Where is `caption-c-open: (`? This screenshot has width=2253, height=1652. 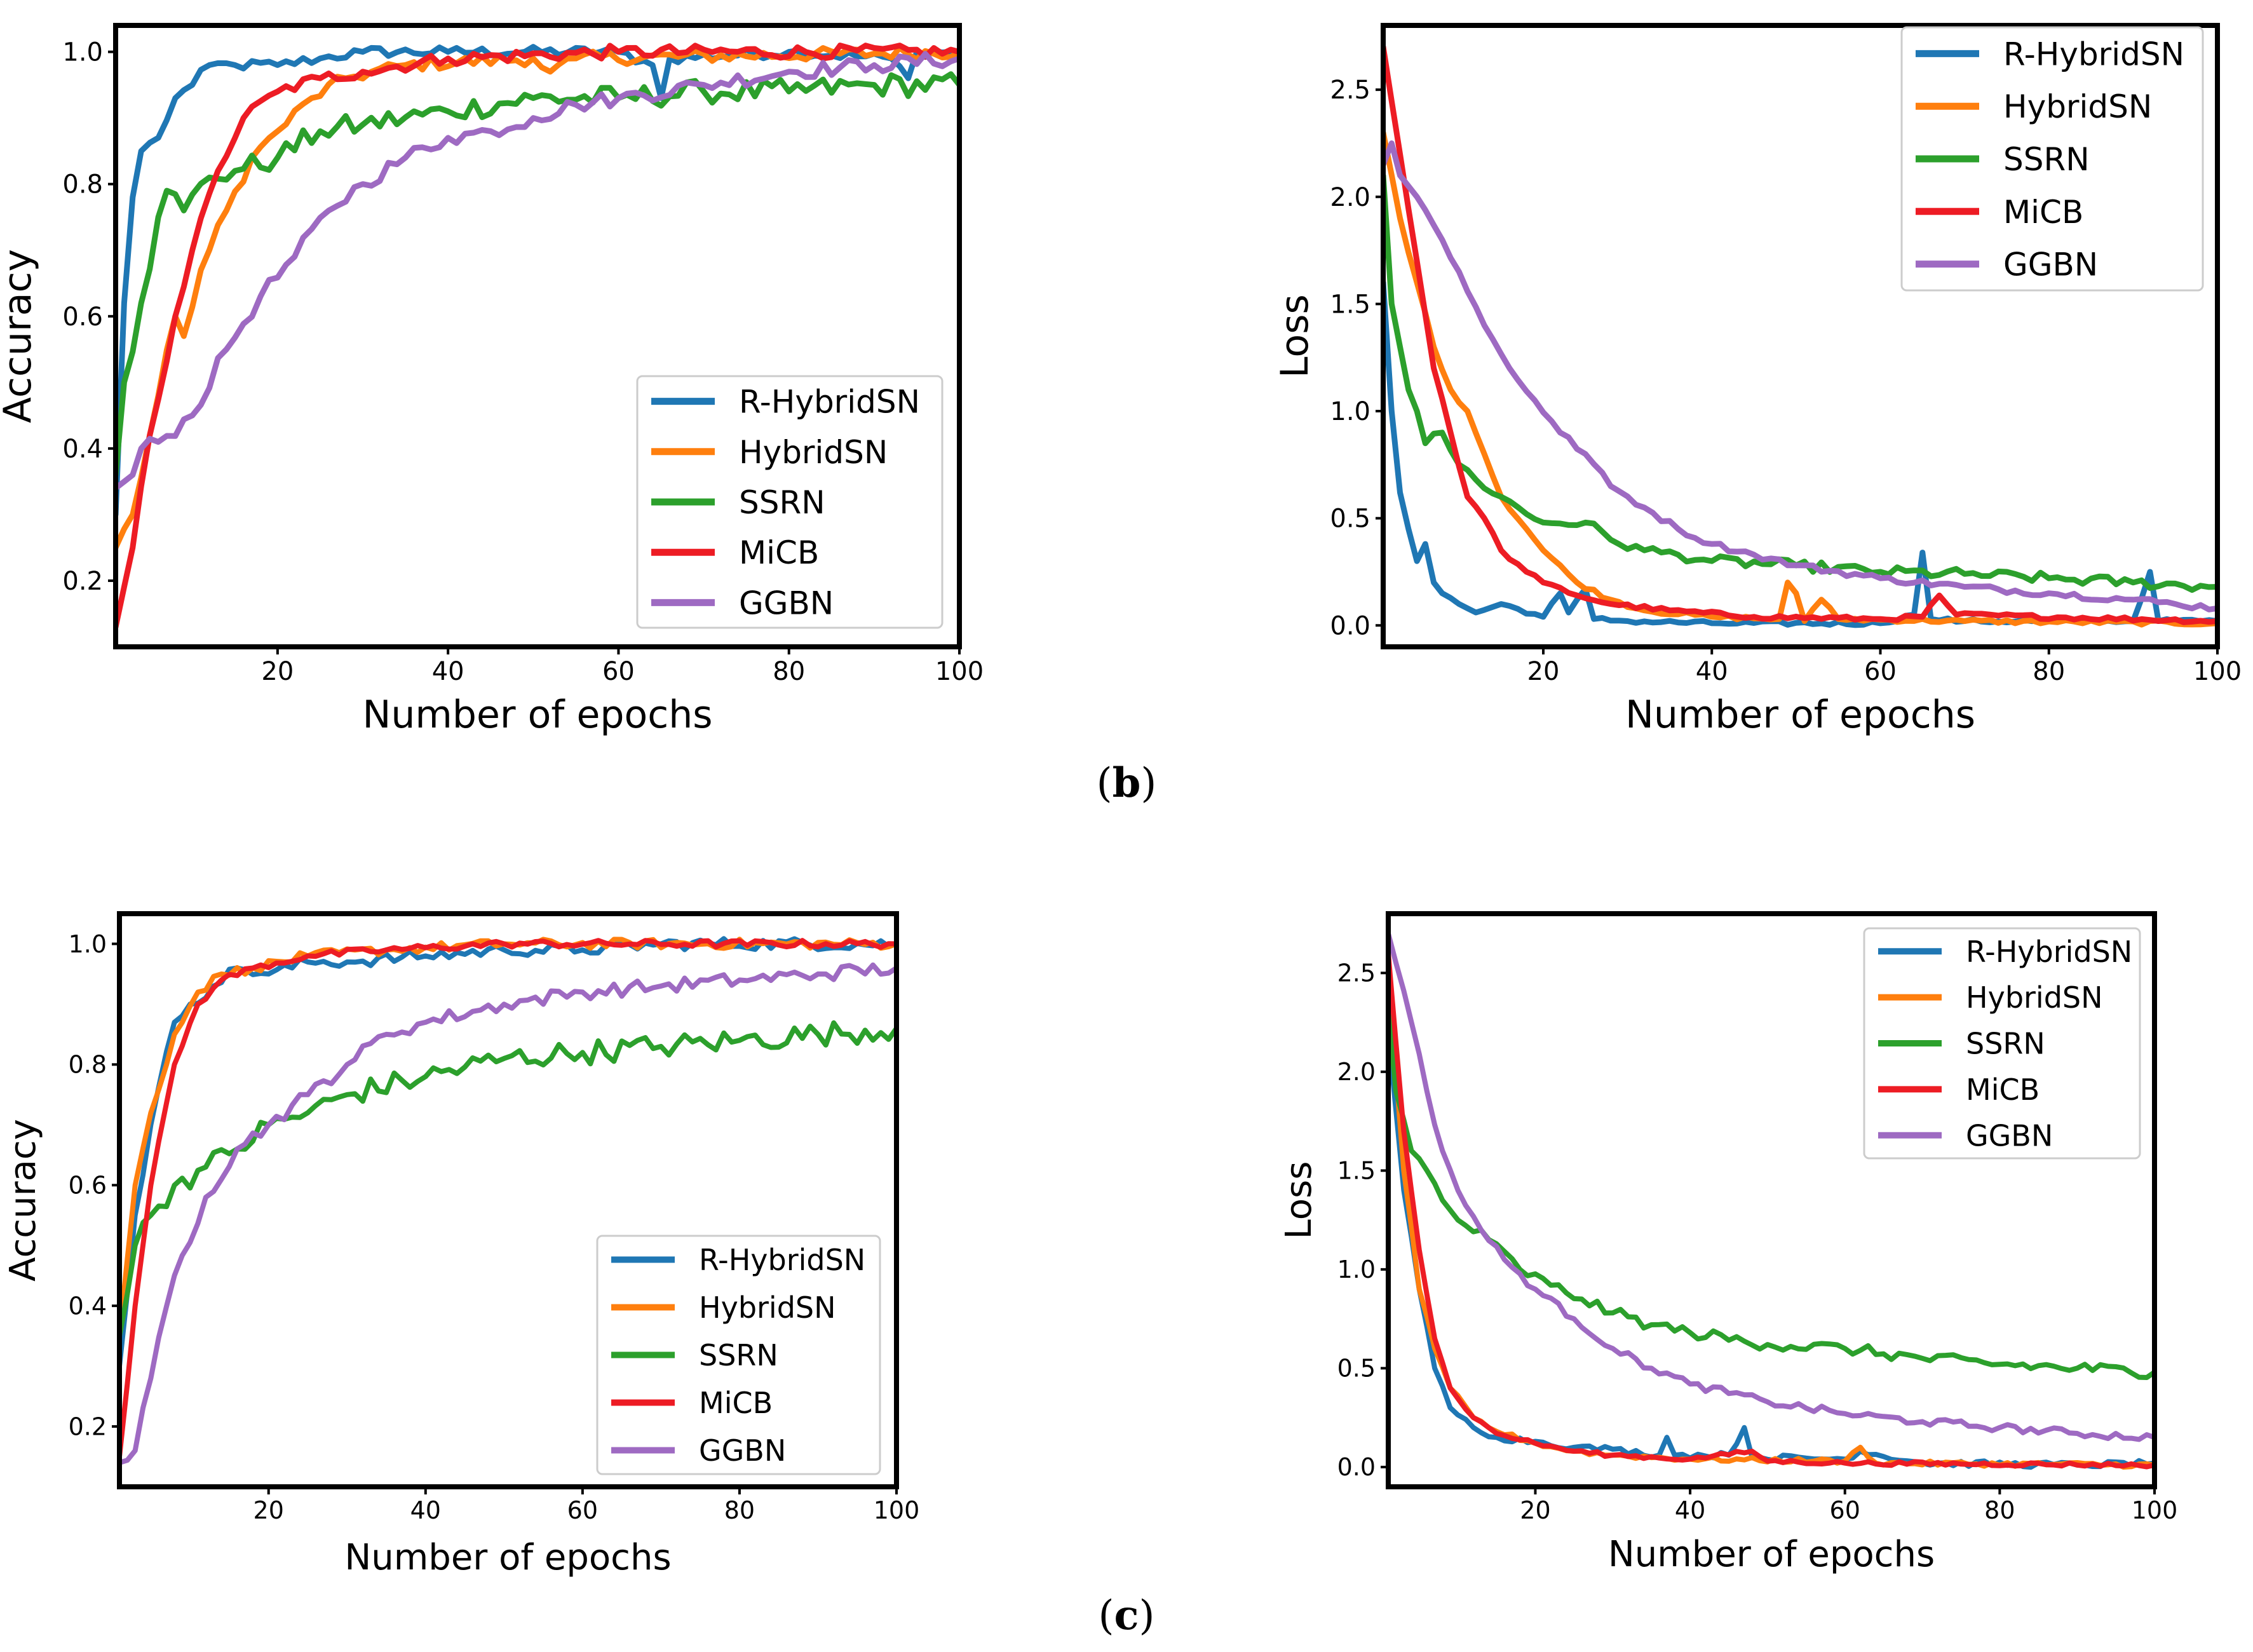 caption-c-open: ( is located at coordinates (1106, 1616).